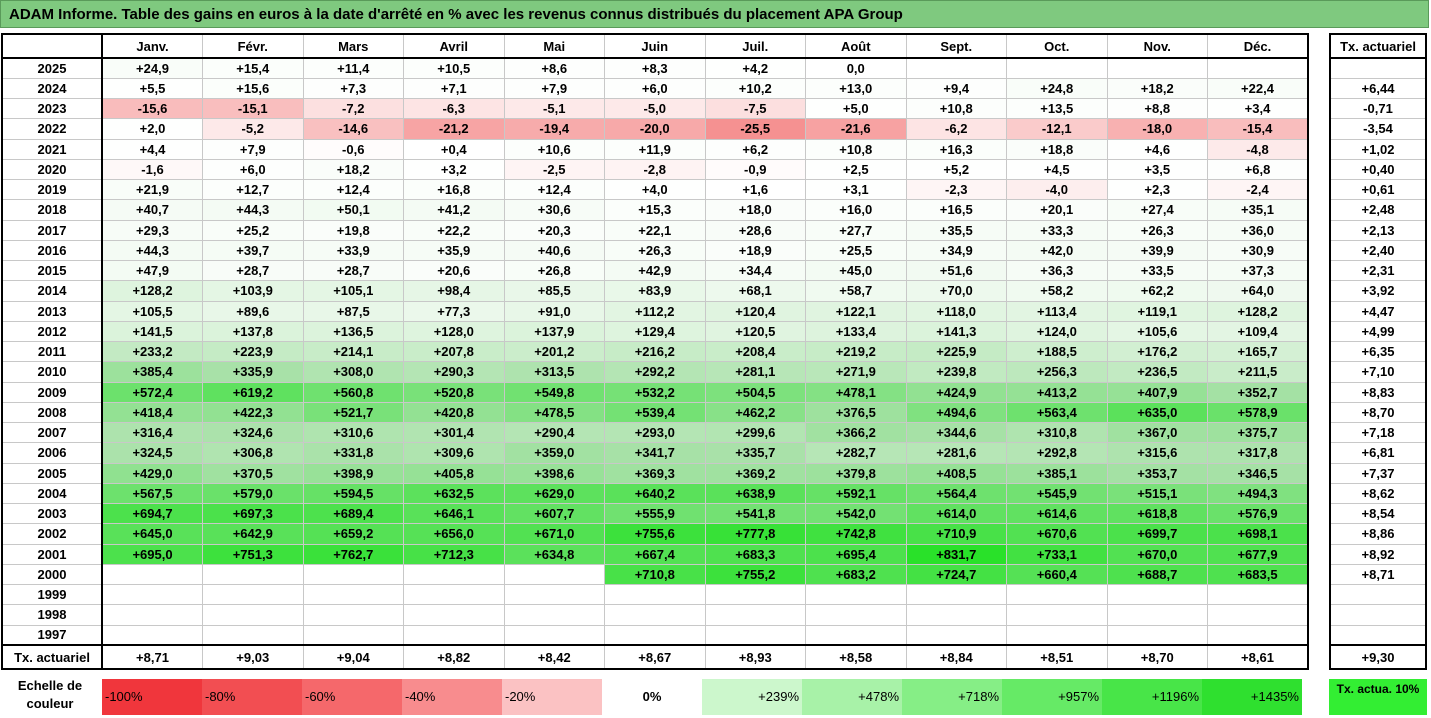 The height and width of the screenshot is (718, 1431). What do you see at coordinates (554, 453) in the screenshot?
I see `gain-cell: +359,0` at bounding box center [554, 453].